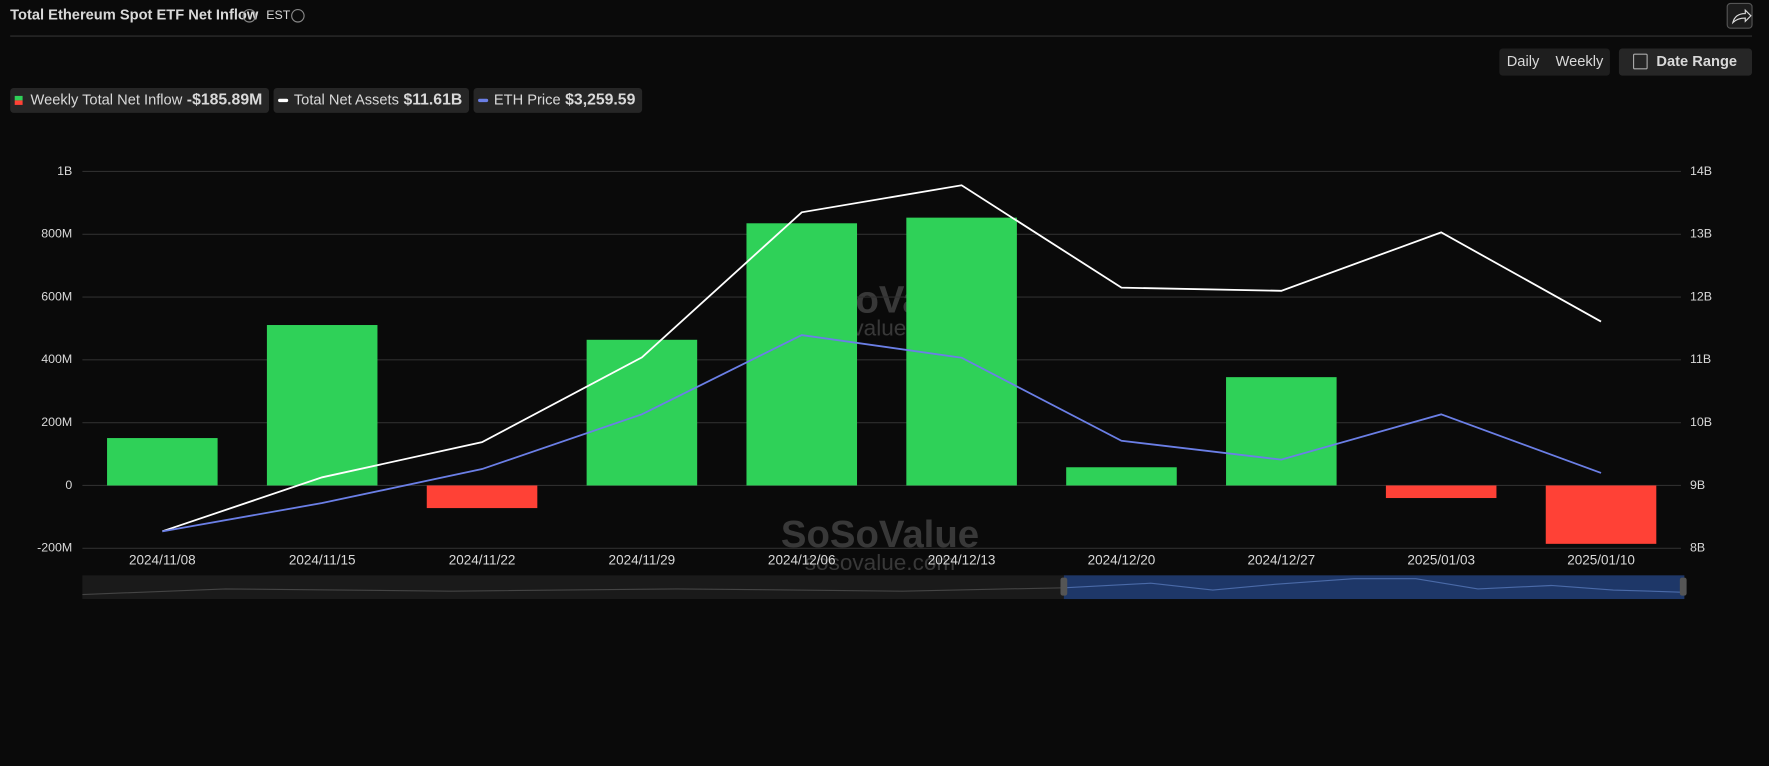 Image resolution: width=1769 pixels, height=766 pixels. Describe the element at coordinates (64, 171) in the screenshot. I see `y-tick-label: 1B` at that location.